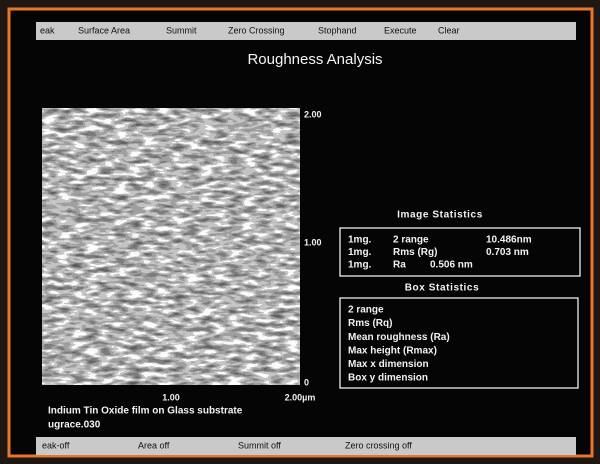 The width and height of the screenshot is (600, 464). What do you see at coordinates (366, 310) in the screenshot?
I see `stat-item: 2 range` at bounding box center [366, 310].